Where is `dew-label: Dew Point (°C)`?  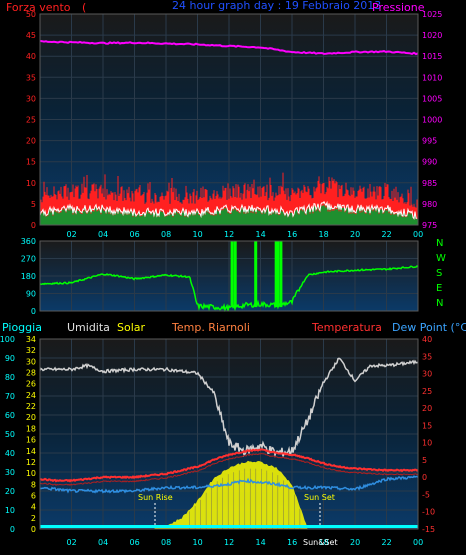
dew-label: Dew Point (°C) is located at coordinates (429, 327).